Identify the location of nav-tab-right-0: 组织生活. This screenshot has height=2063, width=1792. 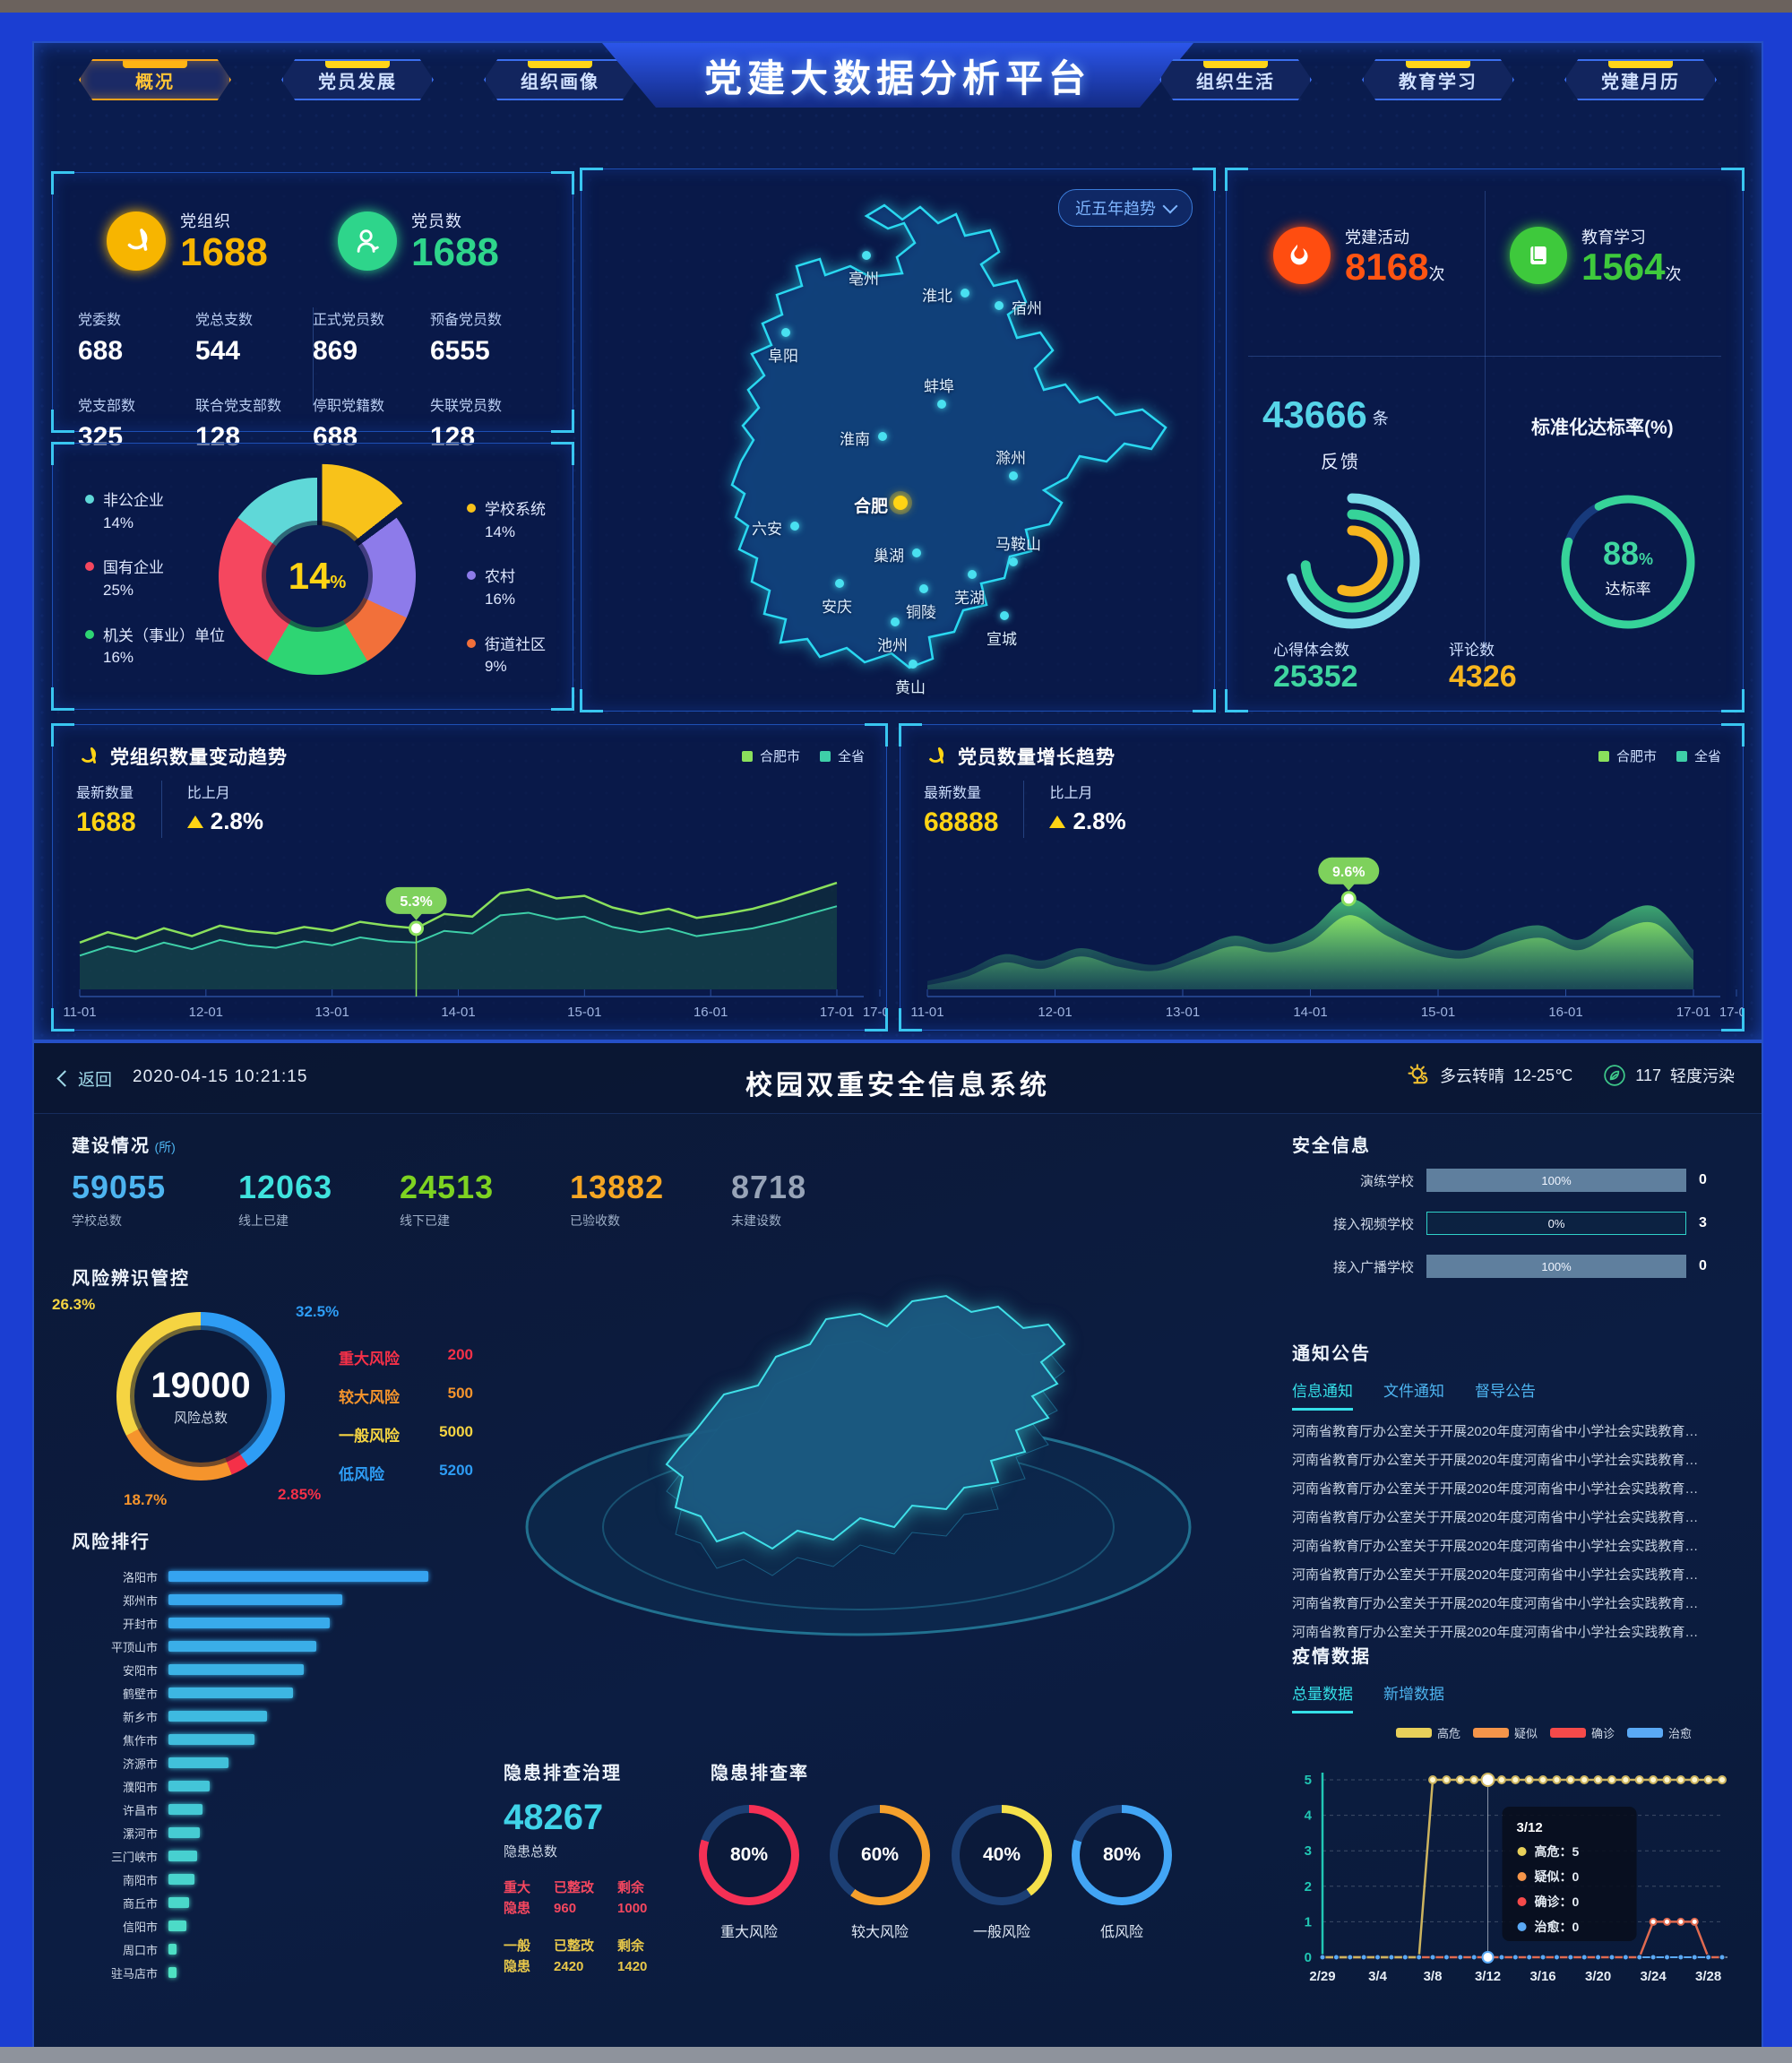
(1235, 79).